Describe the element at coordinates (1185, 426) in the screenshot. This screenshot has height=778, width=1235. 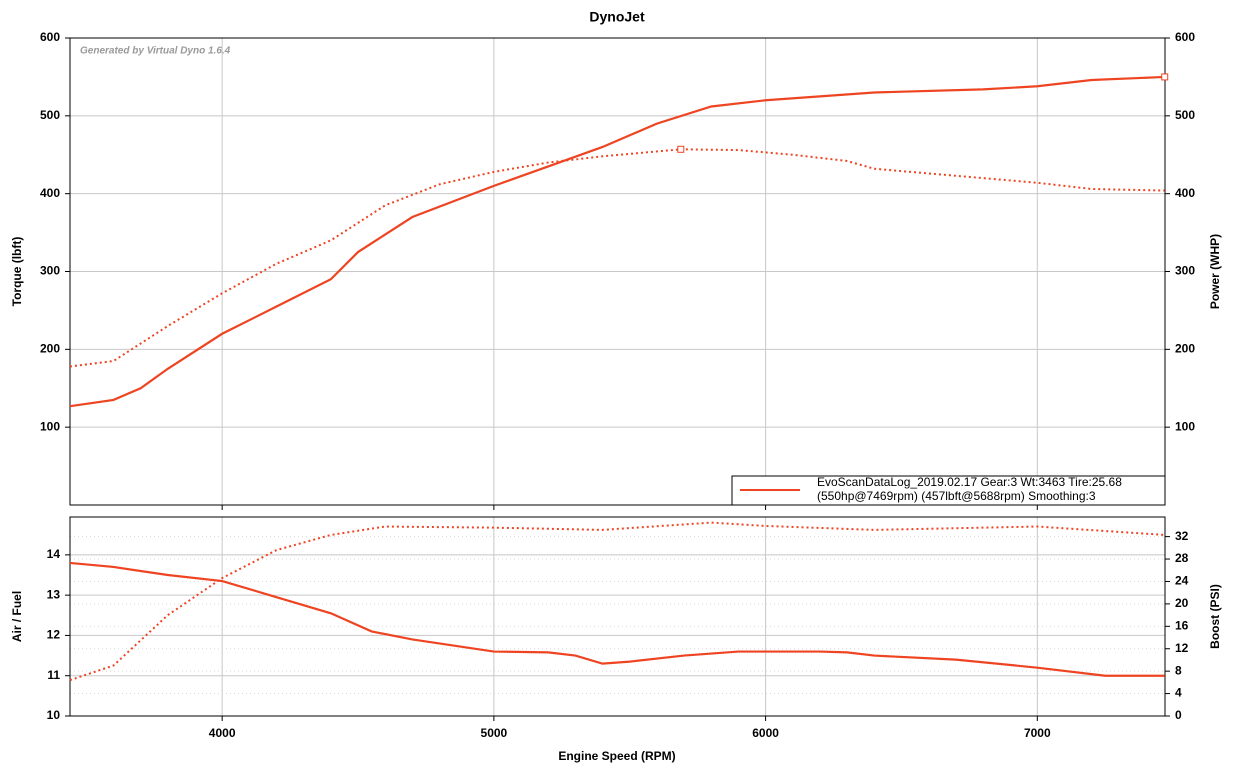
I see `y2-tick-label: 100` at that location.